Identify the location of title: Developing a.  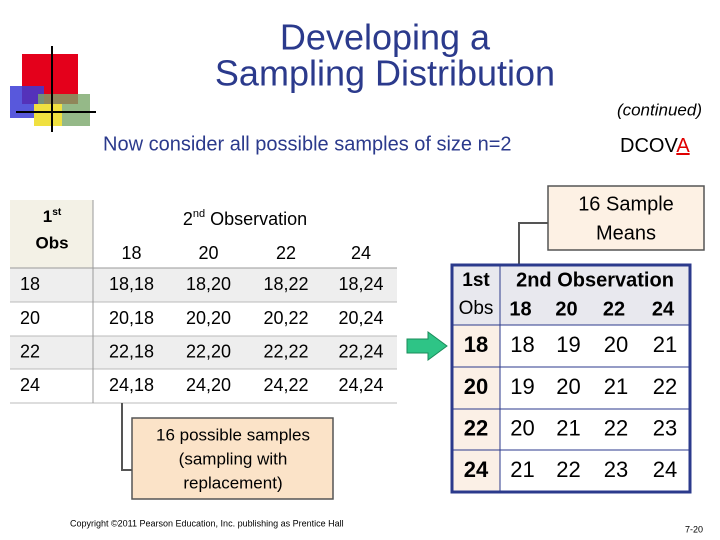
(385, 37).